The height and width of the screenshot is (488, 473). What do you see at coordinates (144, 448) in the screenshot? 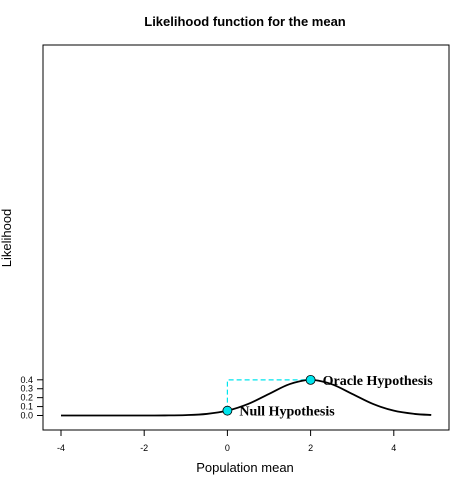
I see `x-tick-label: -2` at bounding box center [144, 448].